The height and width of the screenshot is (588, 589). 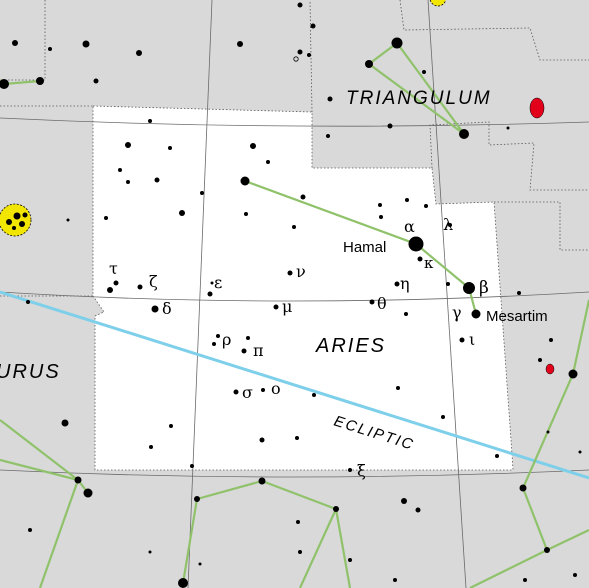 I want to click on double-star-marker, so click(x=296, y=59).